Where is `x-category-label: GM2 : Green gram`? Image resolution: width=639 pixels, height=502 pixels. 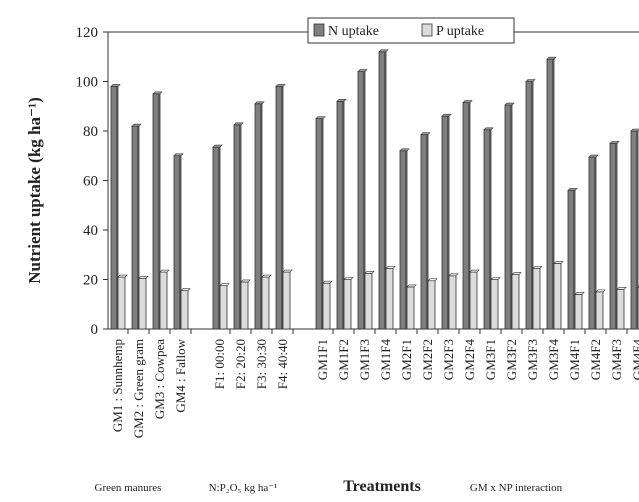 x-category-label: GM2 : Green gram is located at coordinates (138, 388).